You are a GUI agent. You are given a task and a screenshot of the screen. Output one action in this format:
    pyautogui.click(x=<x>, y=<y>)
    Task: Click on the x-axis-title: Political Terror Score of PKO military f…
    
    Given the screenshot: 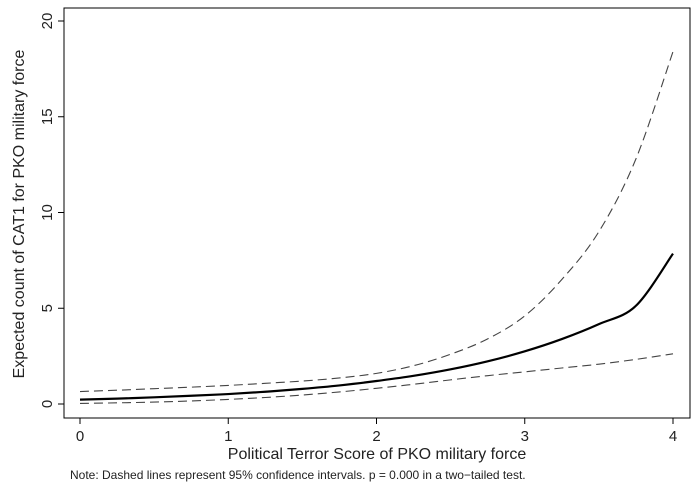 What is the action you would take?
    pyautogui.click(x=377, y=454)
    